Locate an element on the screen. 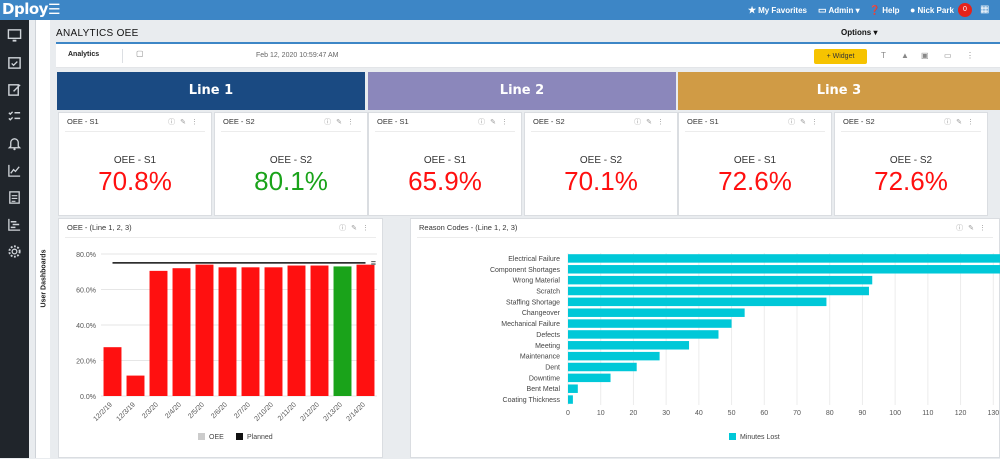  cube-icon: ▢ is located at coordinates (140, 53).